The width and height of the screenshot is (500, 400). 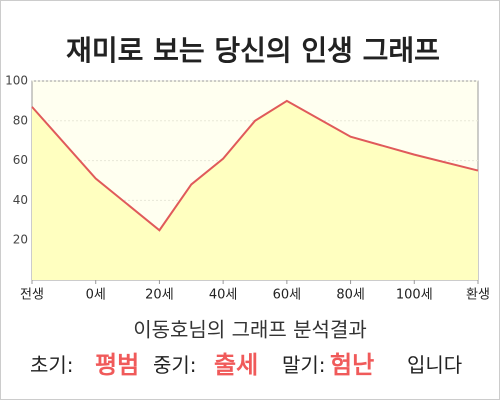 What do you see at coordinates (175, 365) in the screenshot?
I see `middle-label: 중기:` at bounding box center [175, 365].